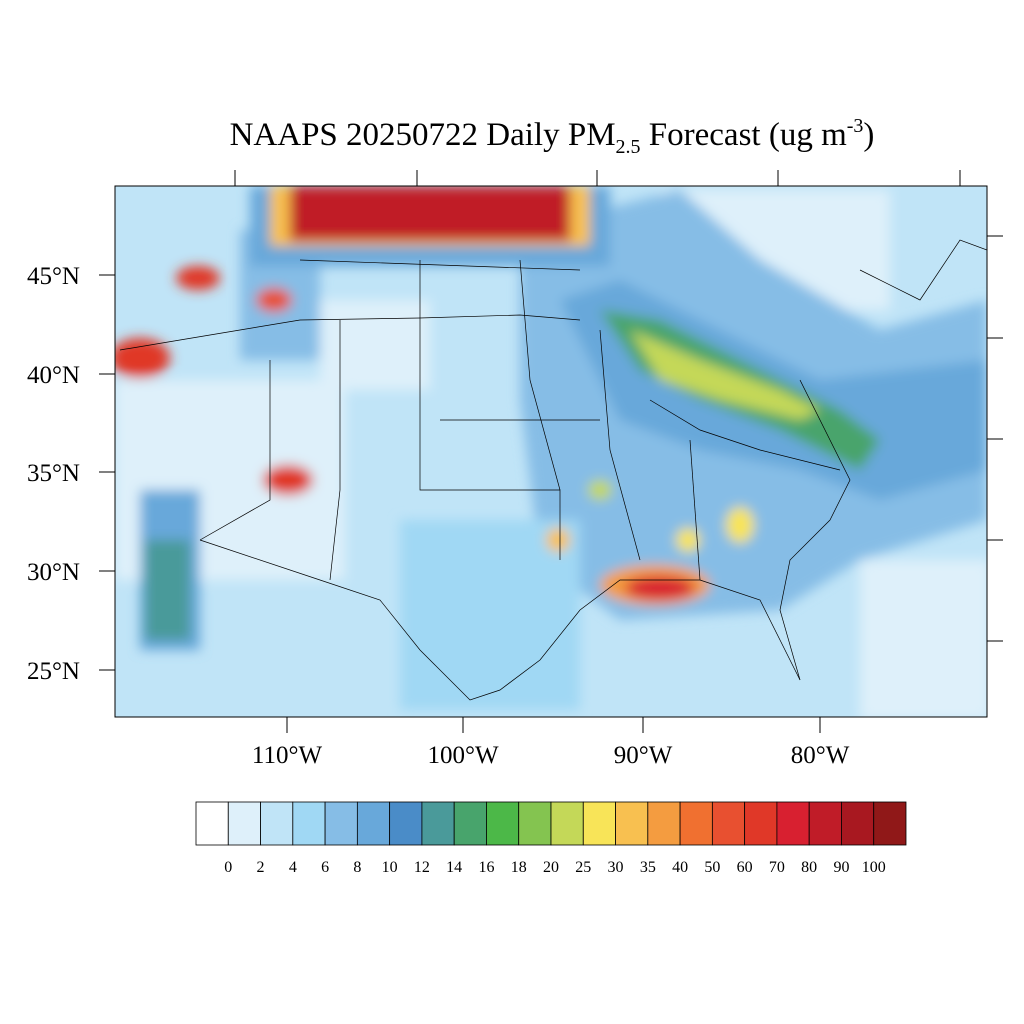 The height and width of the screenshot is (1024, 1024). Describe the element at coordinates (648, 867) in the screenshot. I see `colorbar-label: 35` at that location.